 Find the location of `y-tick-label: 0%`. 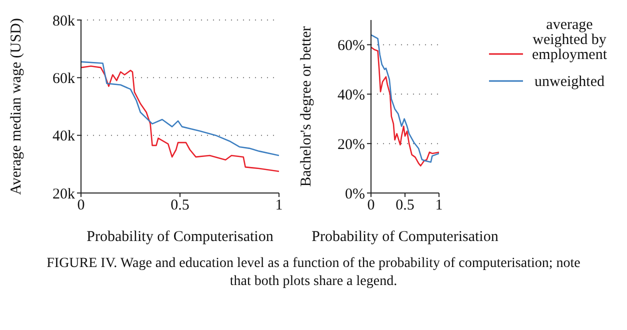

y-tick-label: 0% is located at coordinates (354, 194).